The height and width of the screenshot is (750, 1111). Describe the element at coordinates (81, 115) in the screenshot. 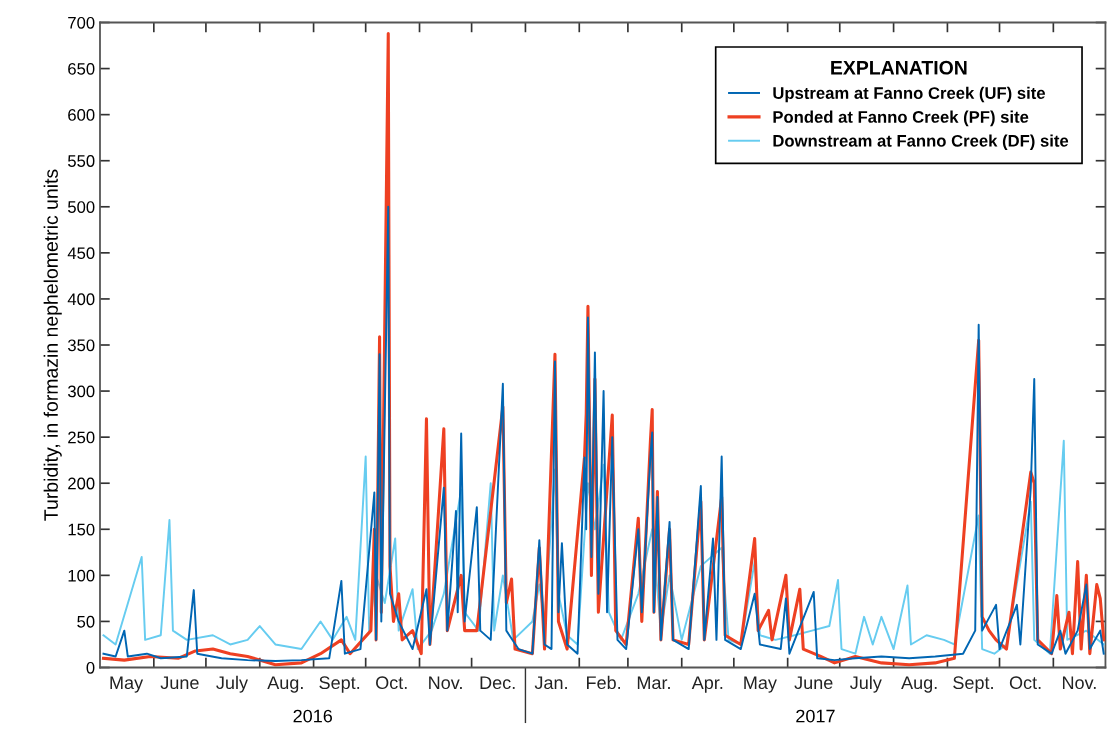

I see `y-tick-label: 600` at that location.